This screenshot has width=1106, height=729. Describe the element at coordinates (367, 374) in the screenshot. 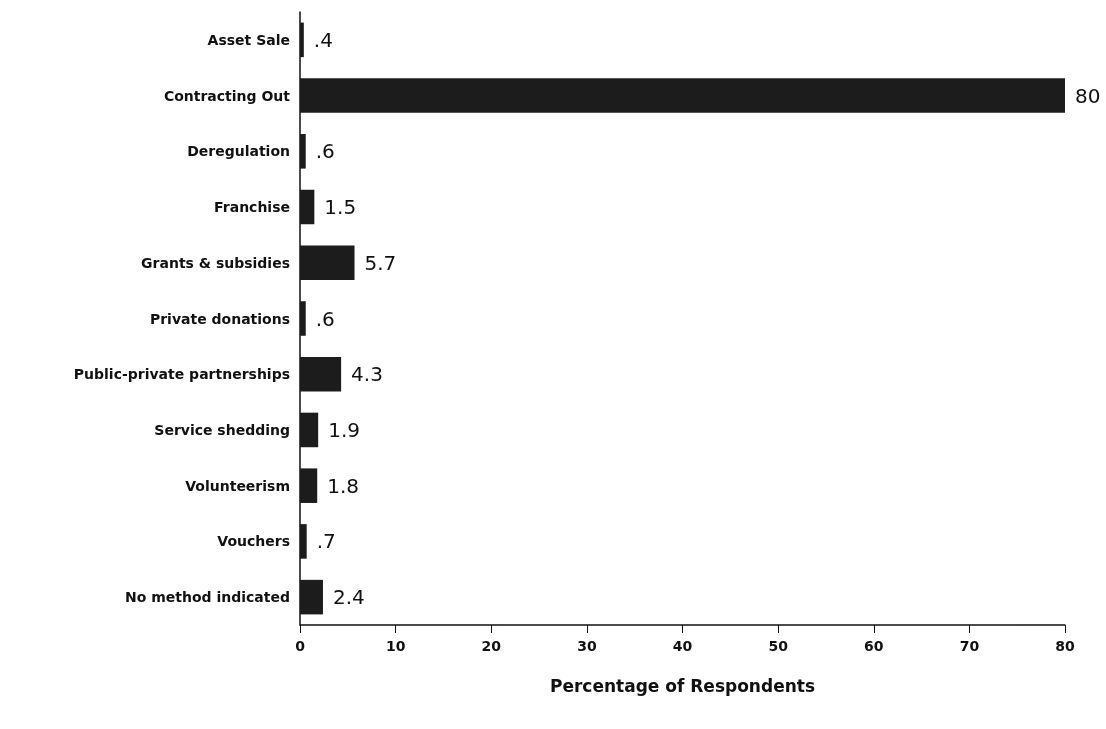

I see `data-label: 4.3` at that location.